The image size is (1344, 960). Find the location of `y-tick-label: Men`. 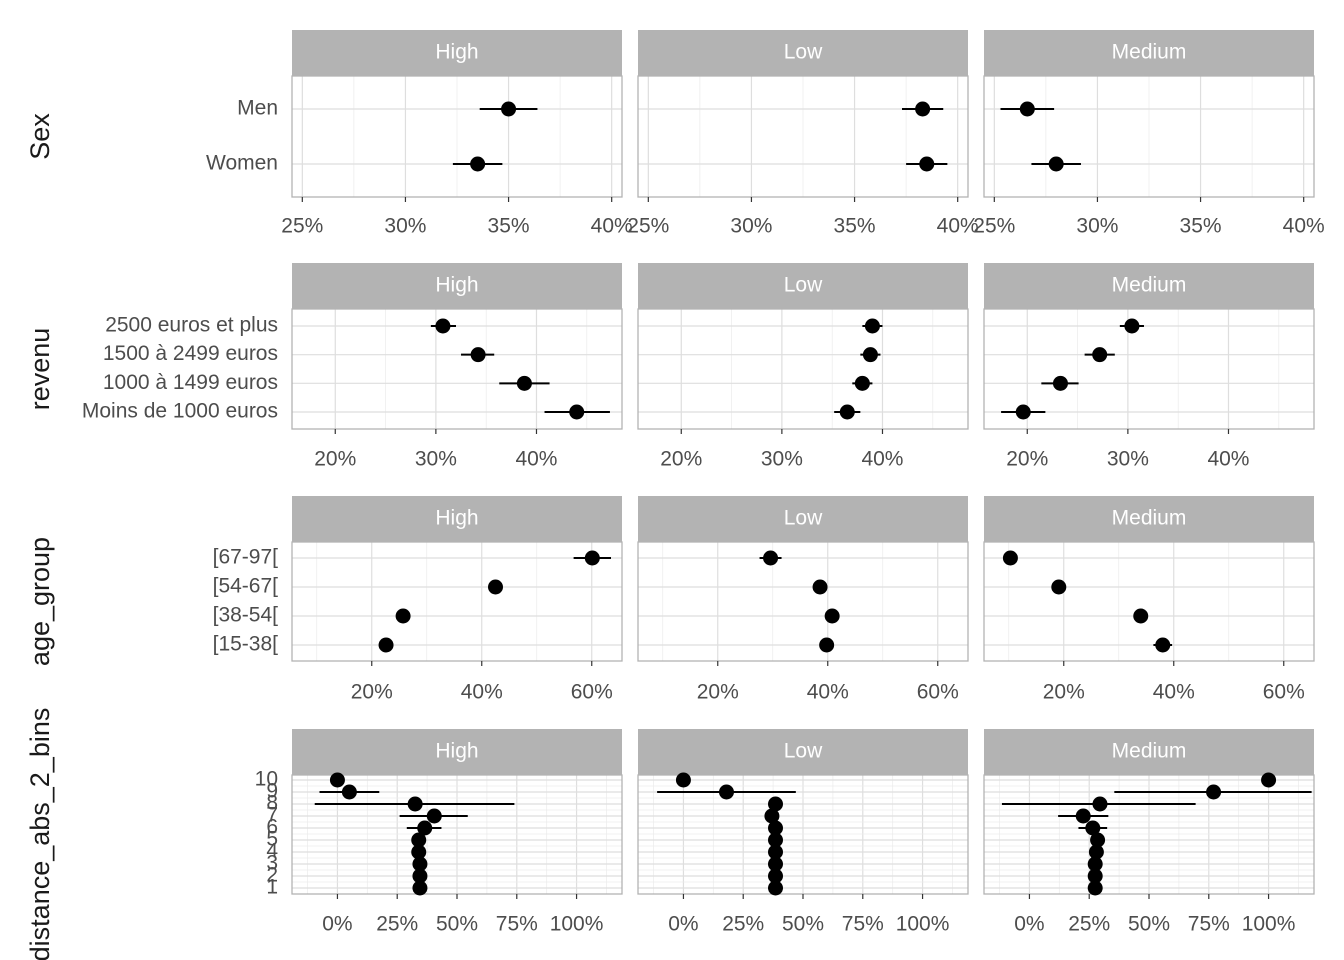

y-tick-label: Men is located at coordinates (257, 108).